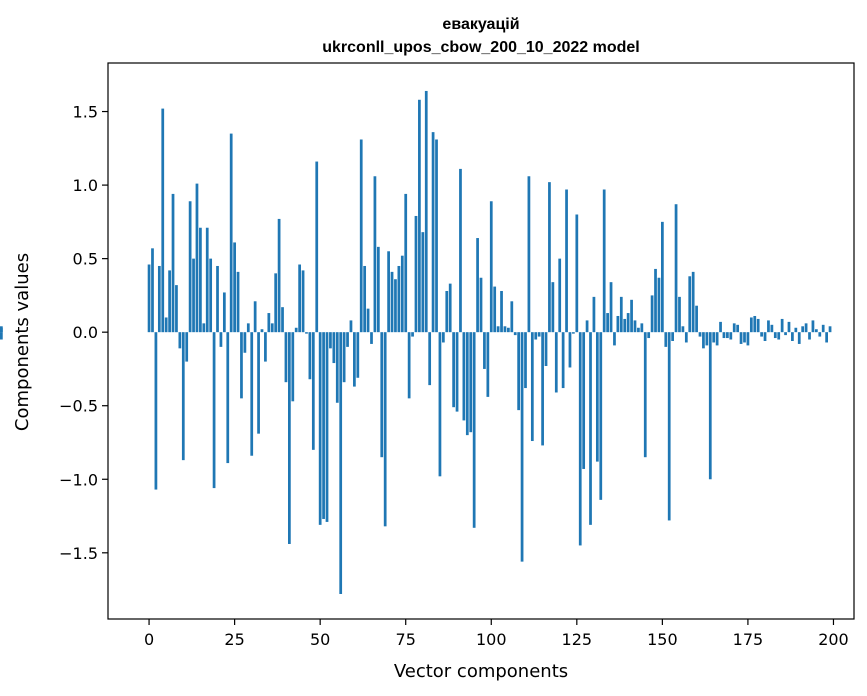  What do you see at coordinates (480, 47) in the screenshot?
I see `chart-subtitle: ukrconll_upos_cbow_200_10_2022 model` at bounding box center [480, 47].